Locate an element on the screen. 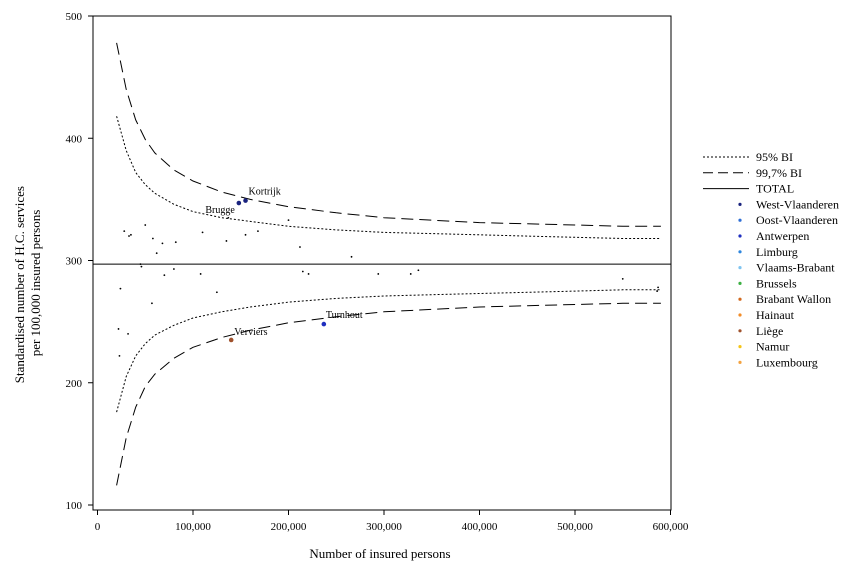 The height and width of the screenshot is (576, 864). legend-label: 95% BI is located at coordinates (774, 157).